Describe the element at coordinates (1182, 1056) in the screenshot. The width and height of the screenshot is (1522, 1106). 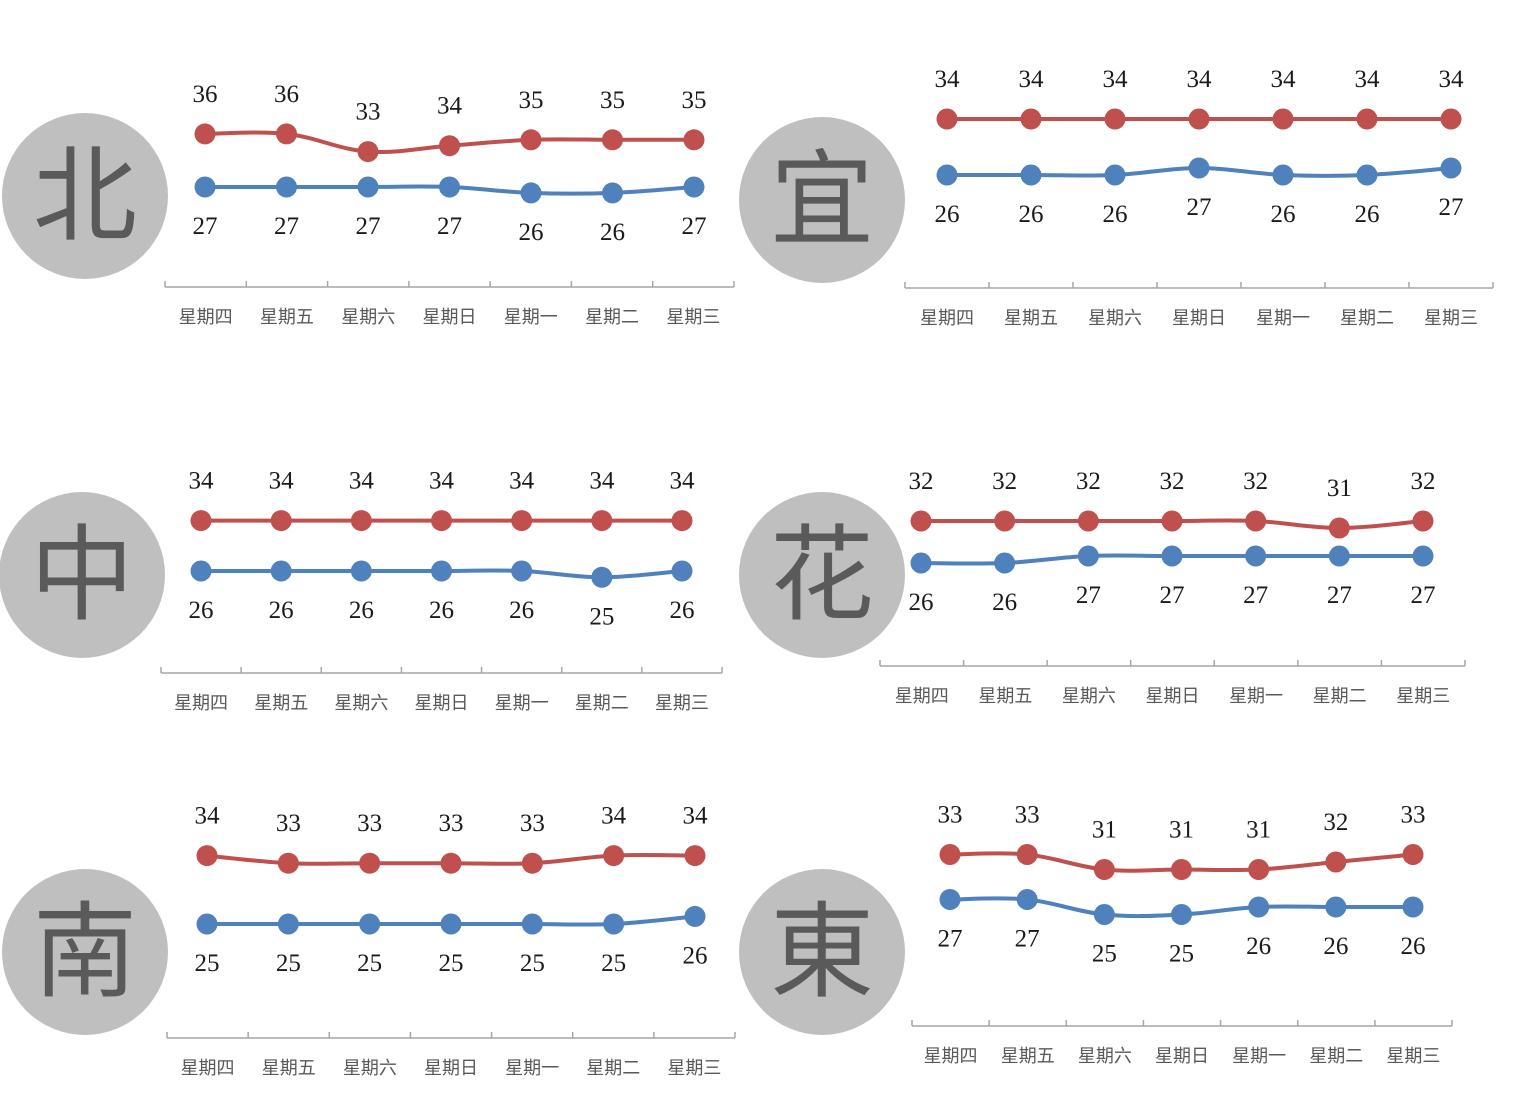
I see `x-tick-label: 星期日` at that location.